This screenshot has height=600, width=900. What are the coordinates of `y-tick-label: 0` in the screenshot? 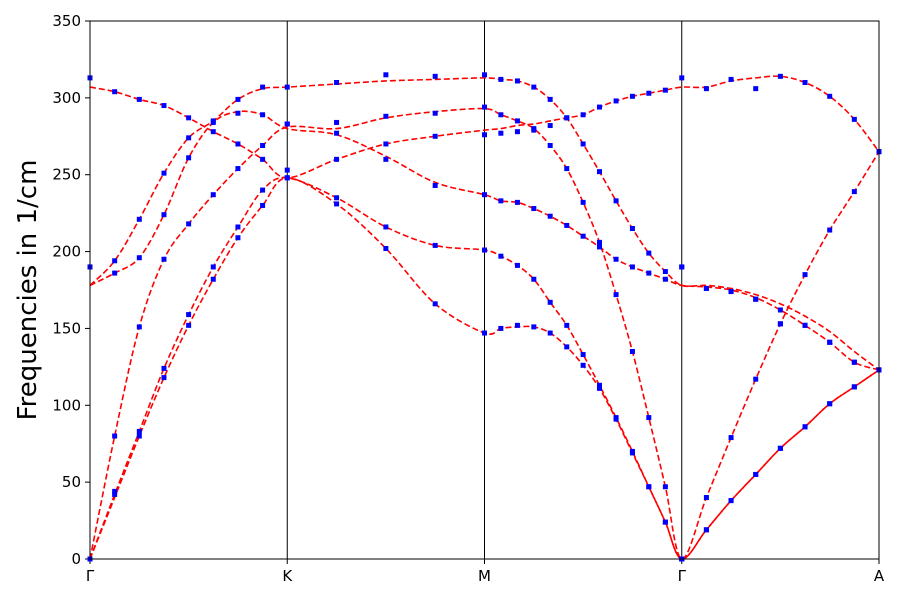 It's located at (76, 559).